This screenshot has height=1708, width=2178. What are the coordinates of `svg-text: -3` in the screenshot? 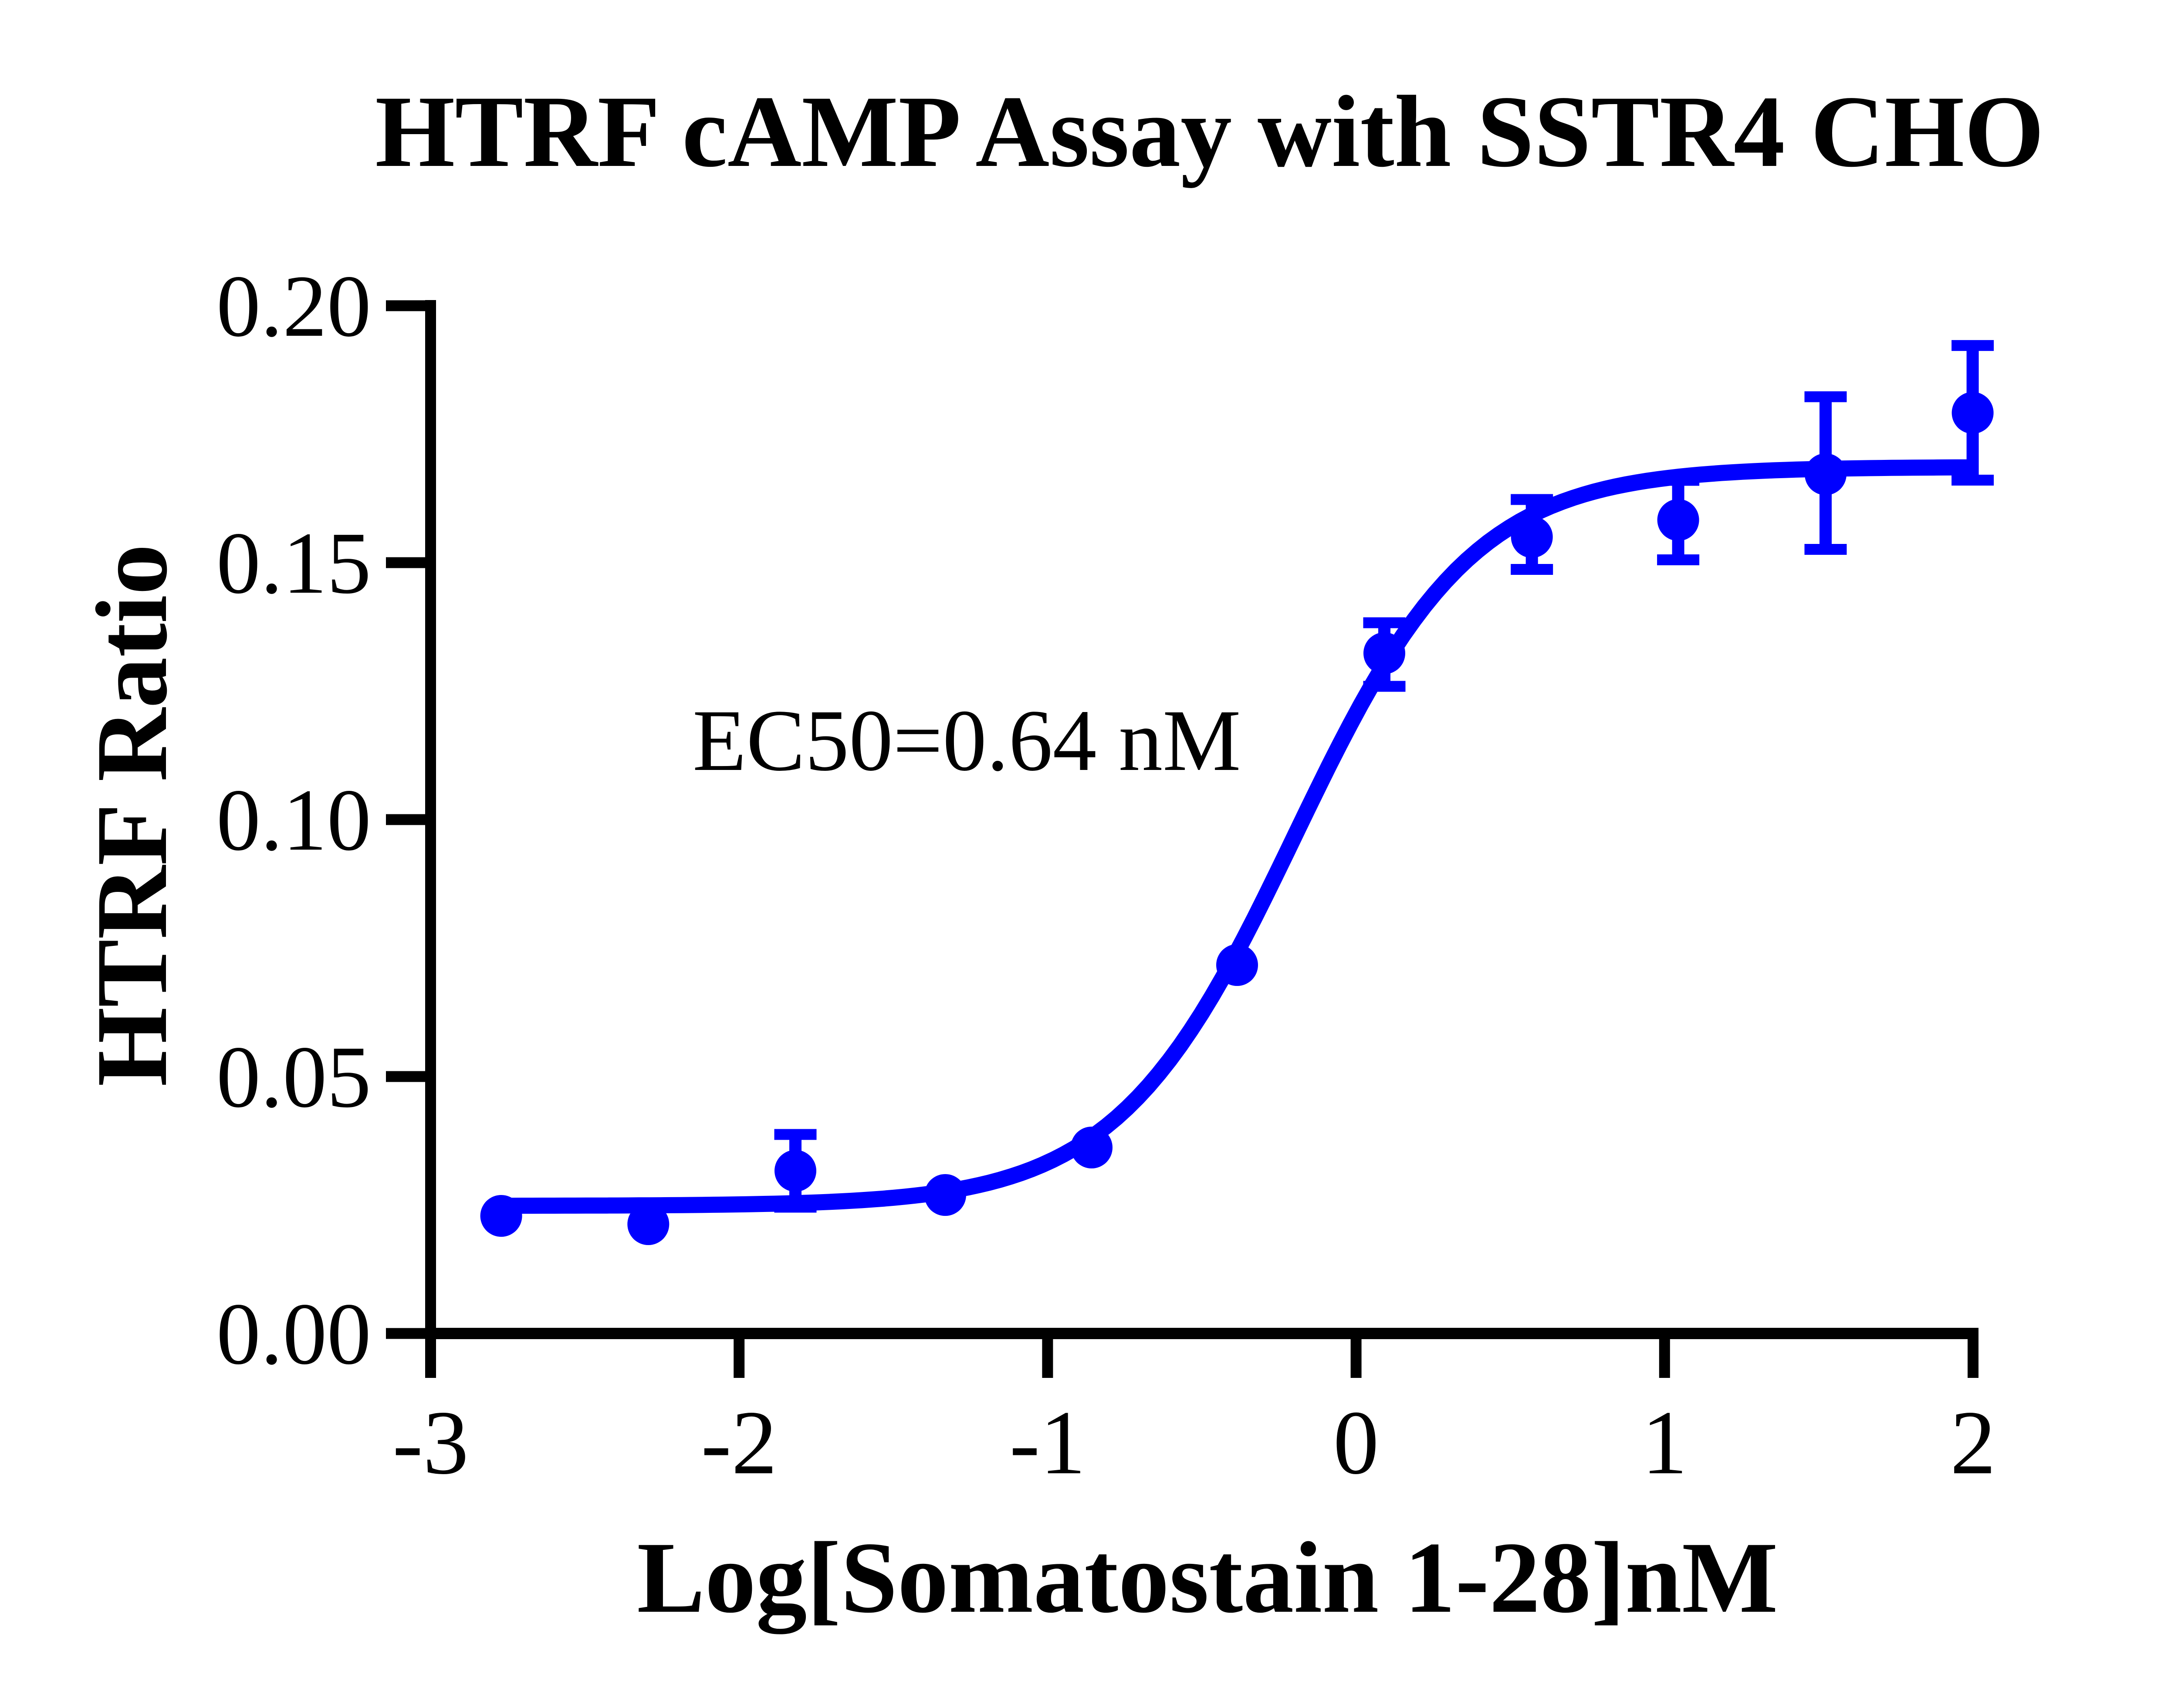 It's located at (430, 1442).